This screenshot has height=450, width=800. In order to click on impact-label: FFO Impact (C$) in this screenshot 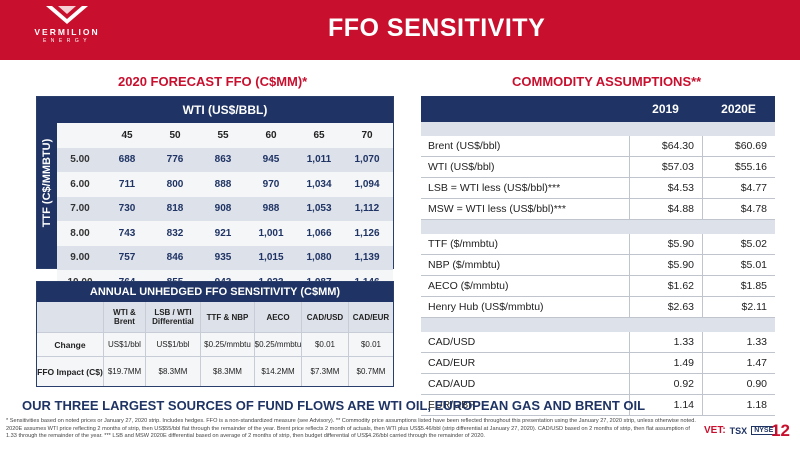, I will do `click(70, 371)`.